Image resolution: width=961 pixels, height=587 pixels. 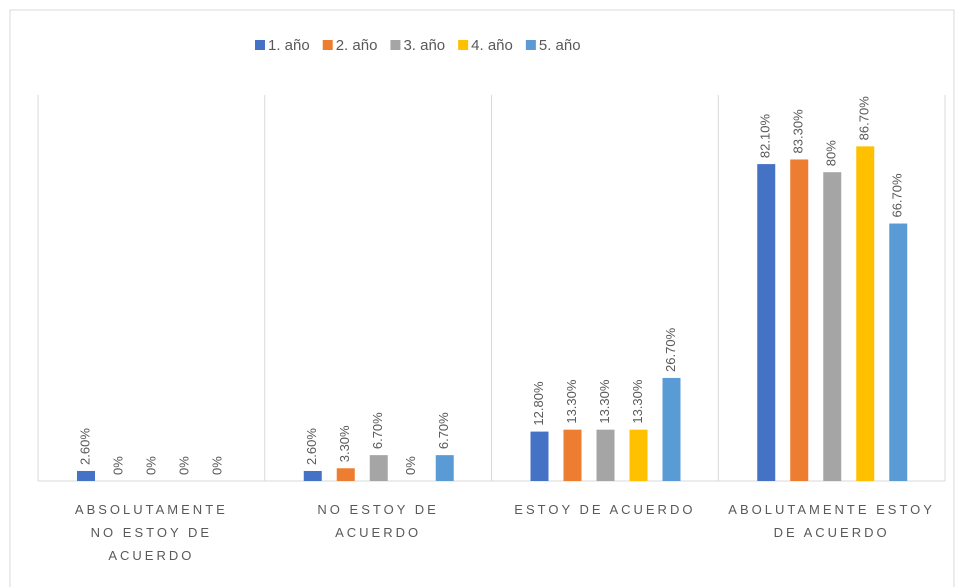 I want to click on data-label: 26.70%, so click(x=670, y=349).